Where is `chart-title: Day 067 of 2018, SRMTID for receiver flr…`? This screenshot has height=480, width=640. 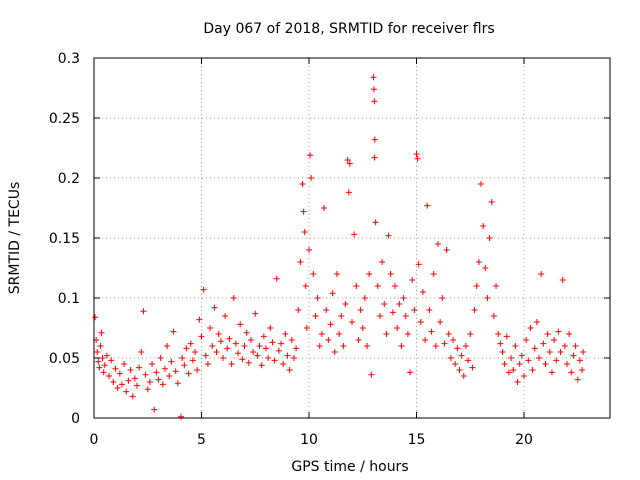 chart-title: Day 067 of 2018, SRMTID for receiver flr… is located at coordinates (348, 29).